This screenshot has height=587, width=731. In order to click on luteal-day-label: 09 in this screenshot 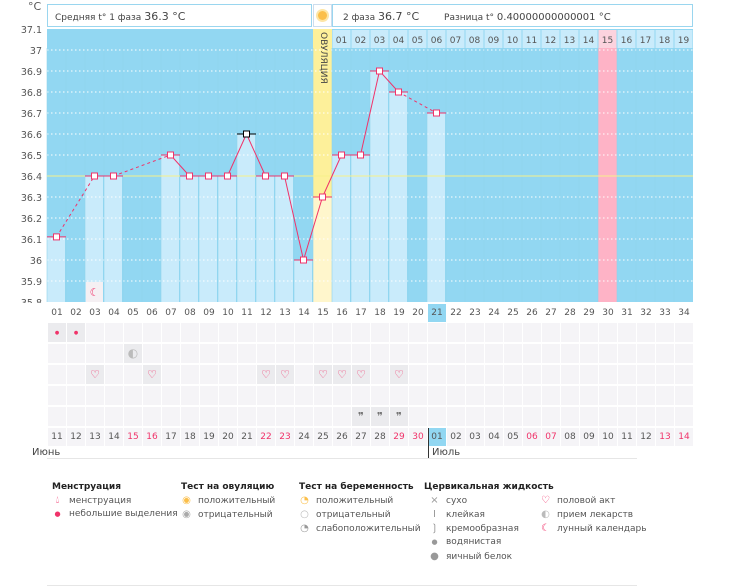, I will do `click(494, 41)`.